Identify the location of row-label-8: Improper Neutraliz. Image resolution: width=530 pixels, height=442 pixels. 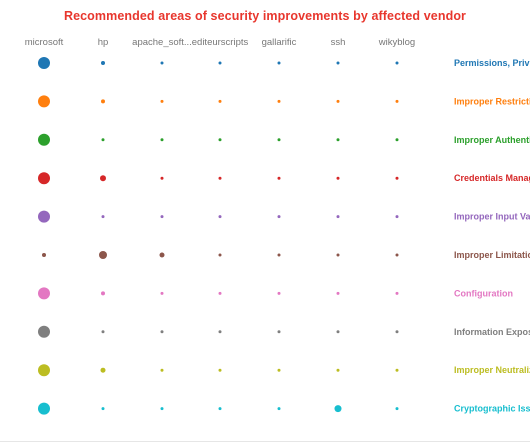
(492, 370).